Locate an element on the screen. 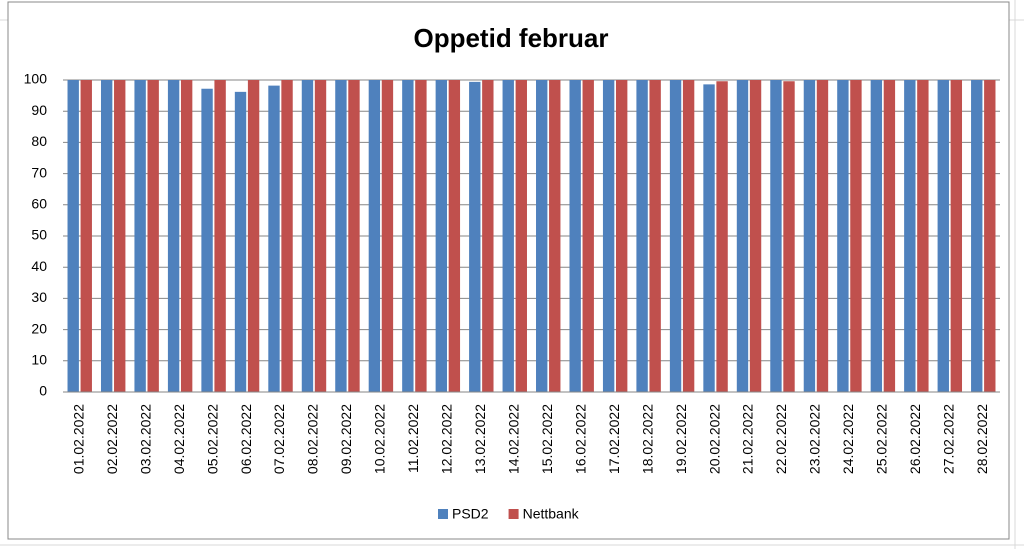 Image resolution: width=1024 pixels, height=549 pixels. x-tick-label: 10.02.2022 is located at coordinates (380, 439).